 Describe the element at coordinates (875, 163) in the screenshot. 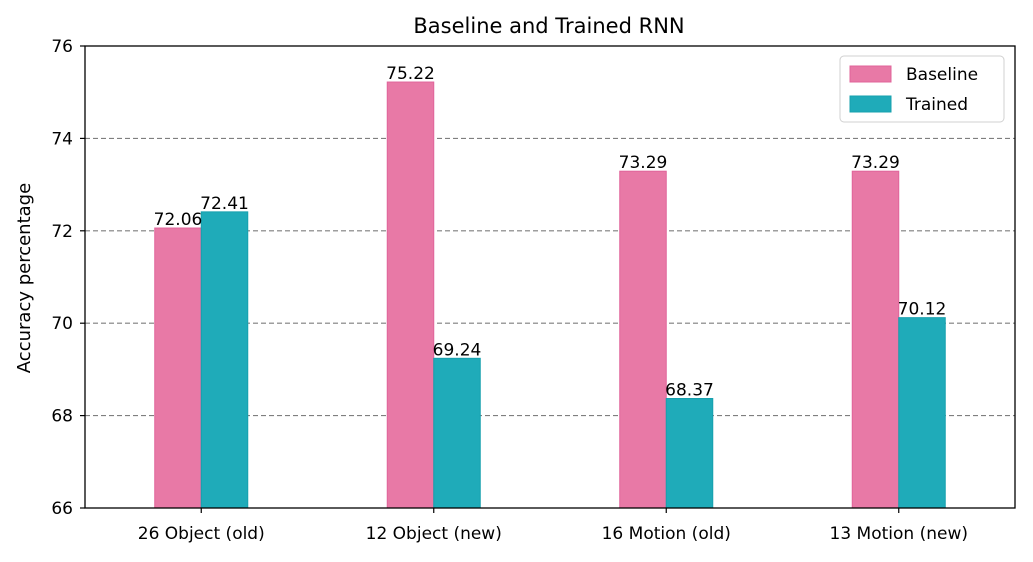

I see `data-label-baseline-3: 73.29` at that location.